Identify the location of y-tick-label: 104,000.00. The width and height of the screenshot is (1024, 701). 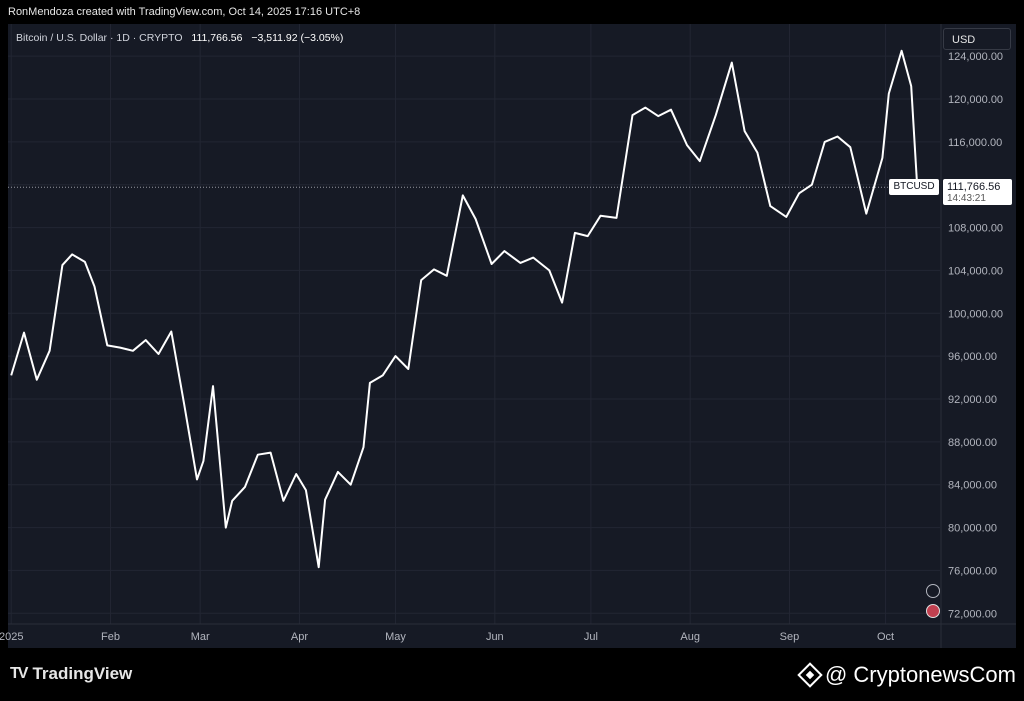
(975, 271).